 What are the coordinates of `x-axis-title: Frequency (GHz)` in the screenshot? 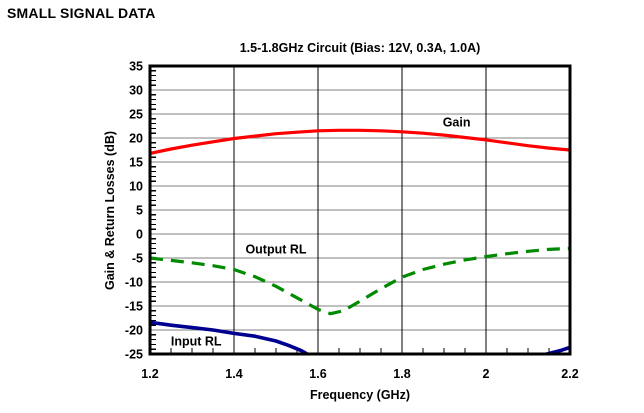 It's located at (359, 395).